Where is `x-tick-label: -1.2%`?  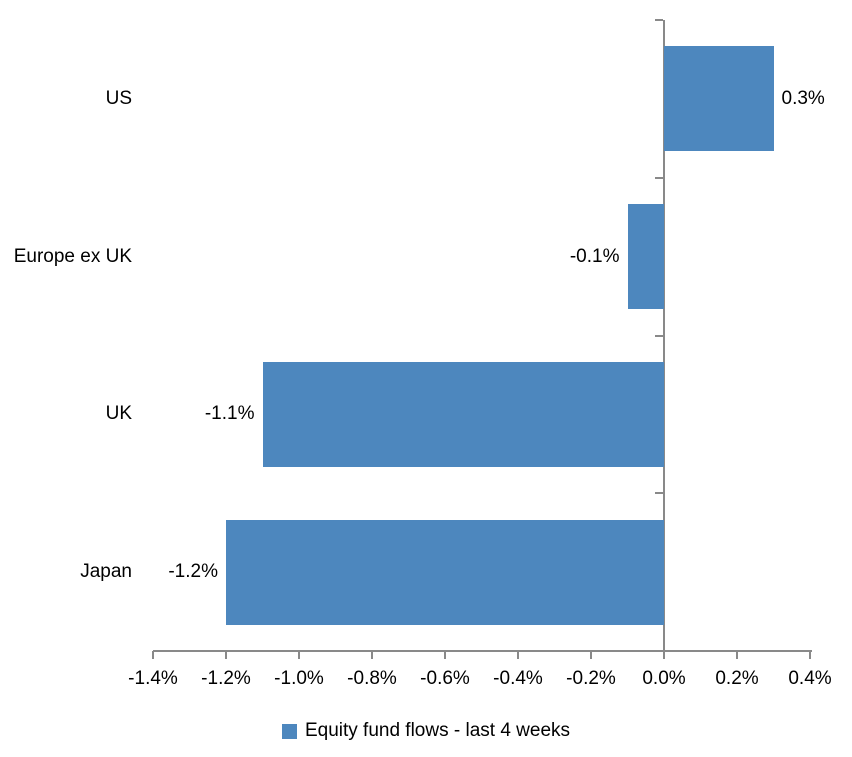 x-tick-label: -1.2% is located at coordinates (226, 678).